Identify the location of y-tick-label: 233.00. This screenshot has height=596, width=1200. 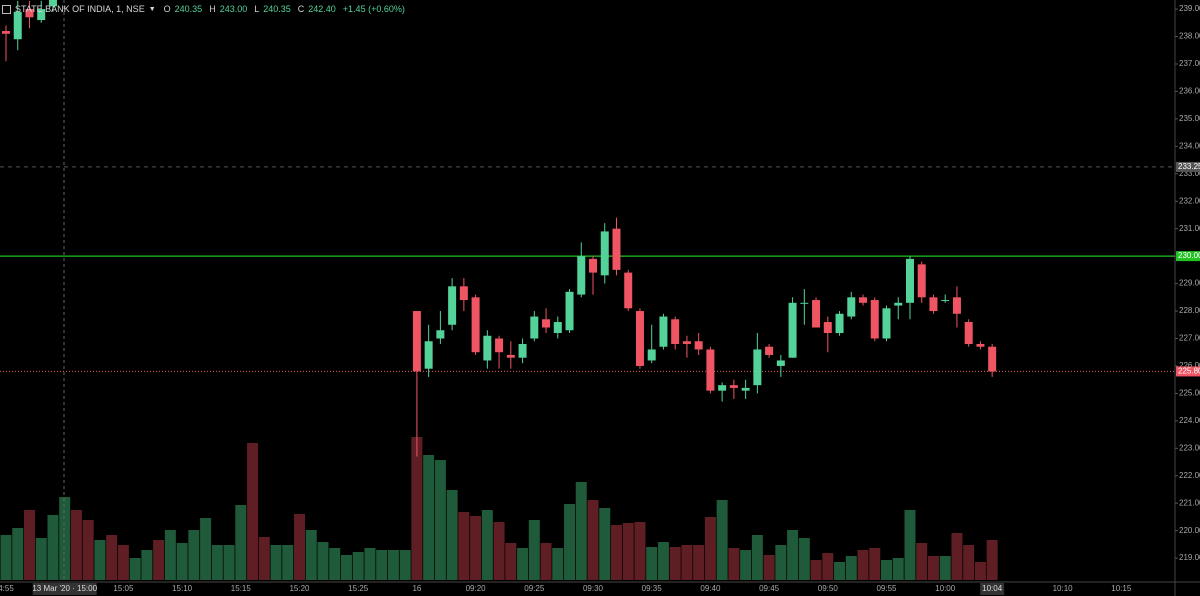
(1189, 173).